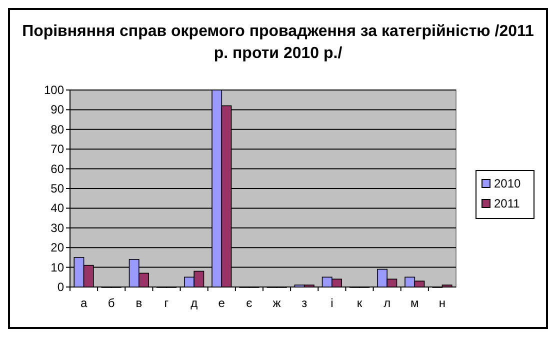 The width and height of the screenshot is (556, 337). What do you see at coordinates (57, 267) in the screenshot?
I see `y-tick-label: 10` at bounding box center [57, 267].